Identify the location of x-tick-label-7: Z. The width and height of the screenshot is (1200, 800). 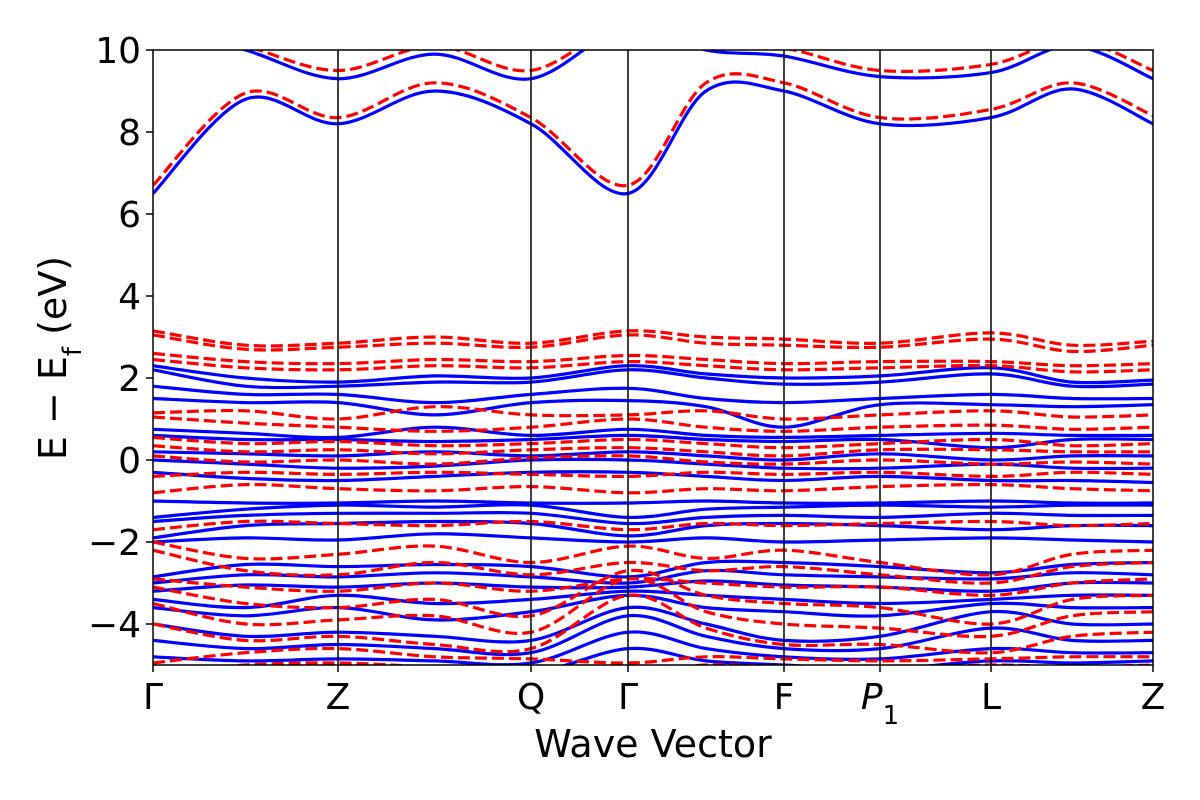
(1153, 697).